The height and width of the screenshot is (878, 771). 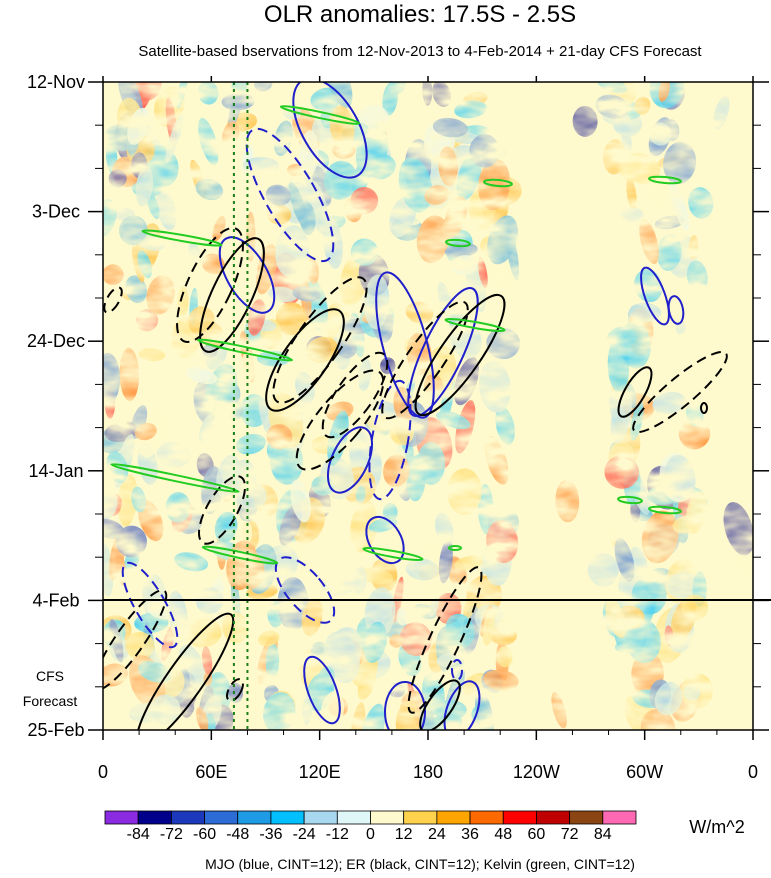 I want to click on x-tick-label: 60W, so click(x=644, y=772).